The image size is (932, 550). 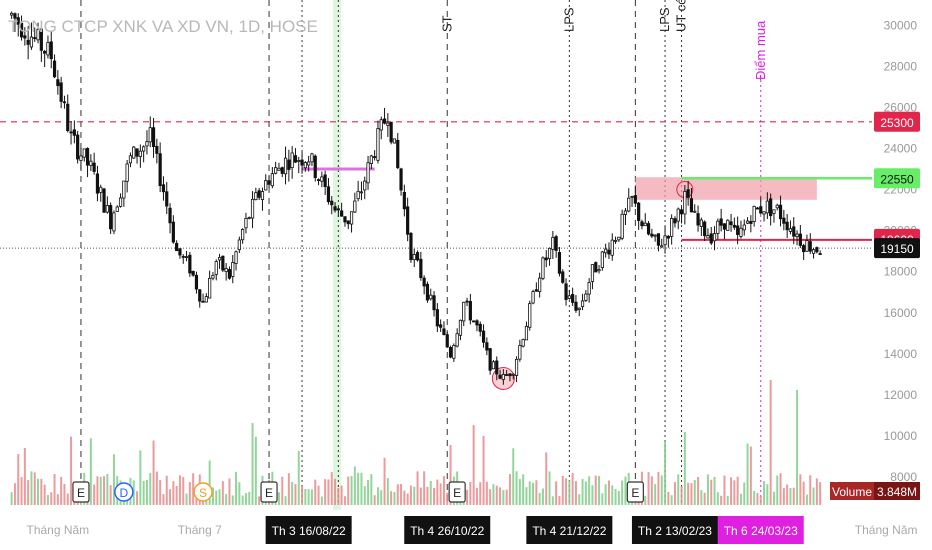 I want to click on date-box, so click(x=447, y=530).